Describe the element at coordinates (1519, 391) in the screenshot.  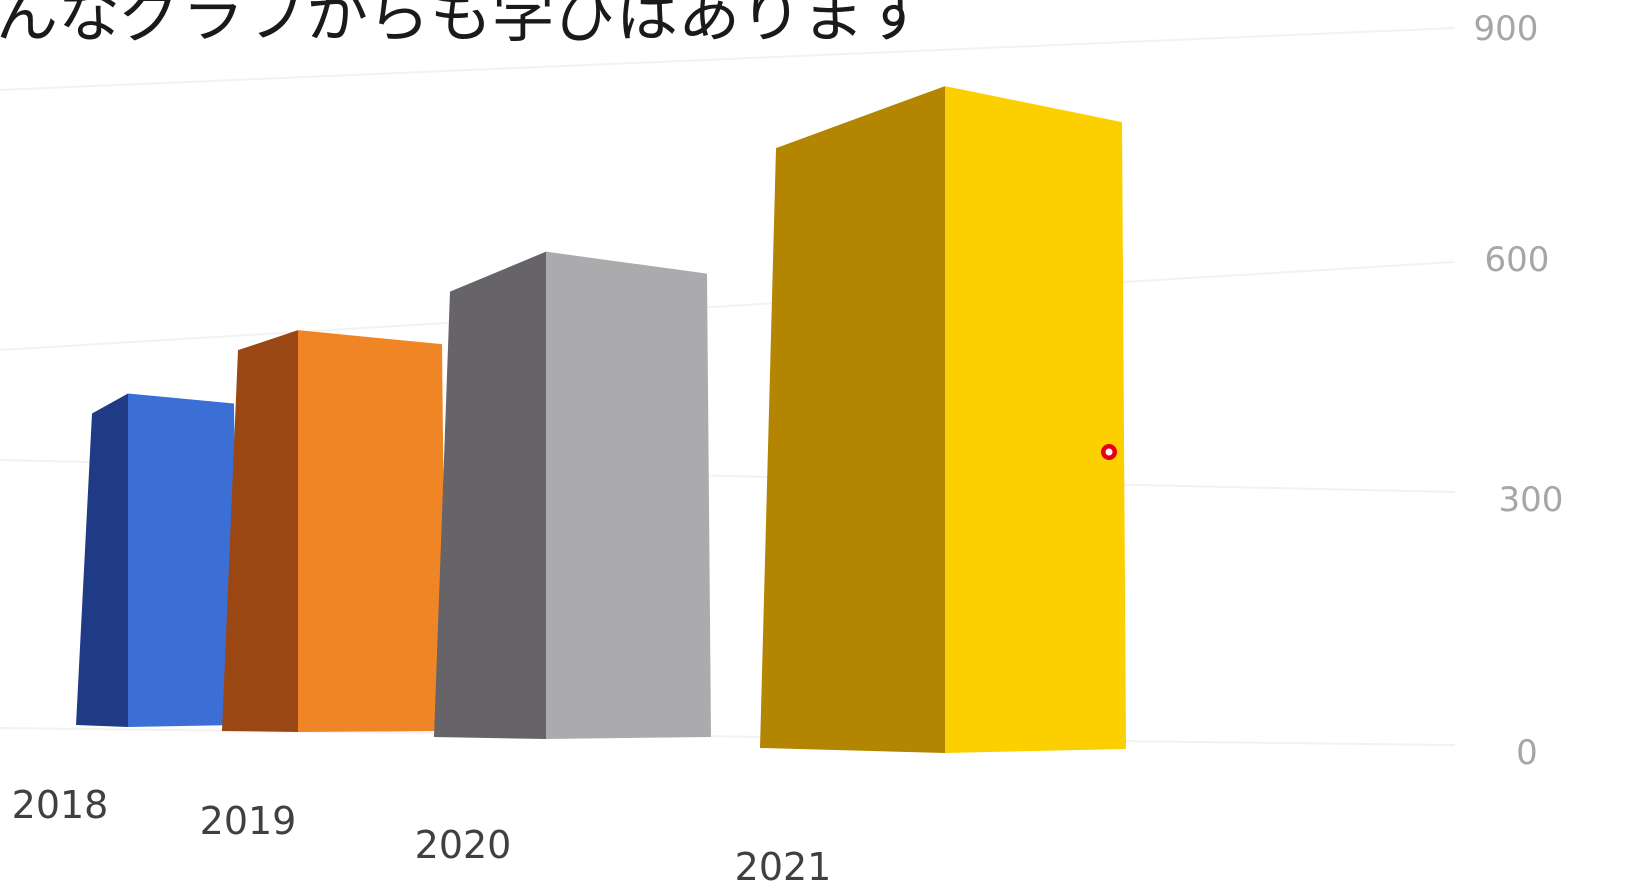
I see `y-axis-ticks: 0 300 600 900` at that location.